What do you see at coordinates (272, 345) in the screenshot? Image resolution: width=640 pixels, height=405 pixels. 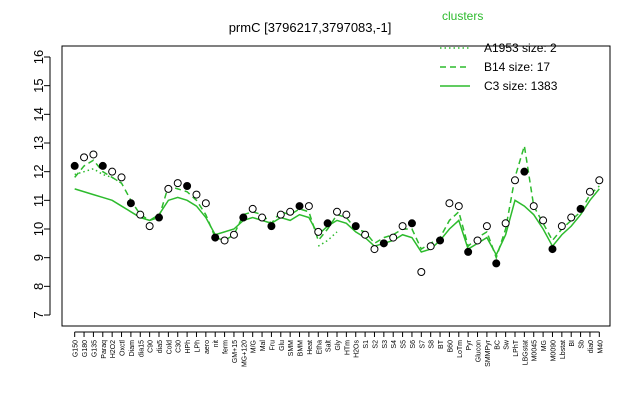 I see `x-tick-label: Fru` at bounding box center [272, 345].